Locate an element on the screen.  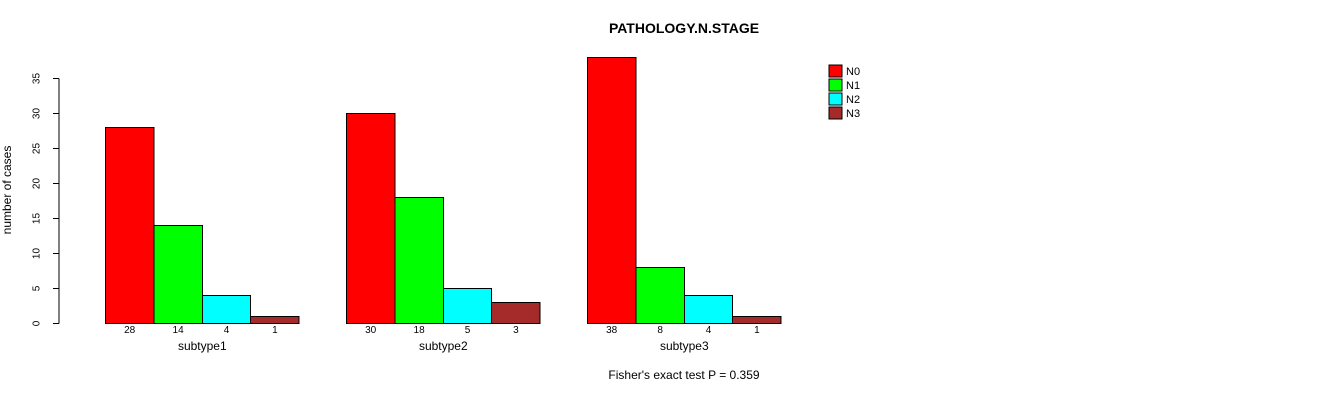
y-tick-label: 25 is located at coordinates (37, 149).